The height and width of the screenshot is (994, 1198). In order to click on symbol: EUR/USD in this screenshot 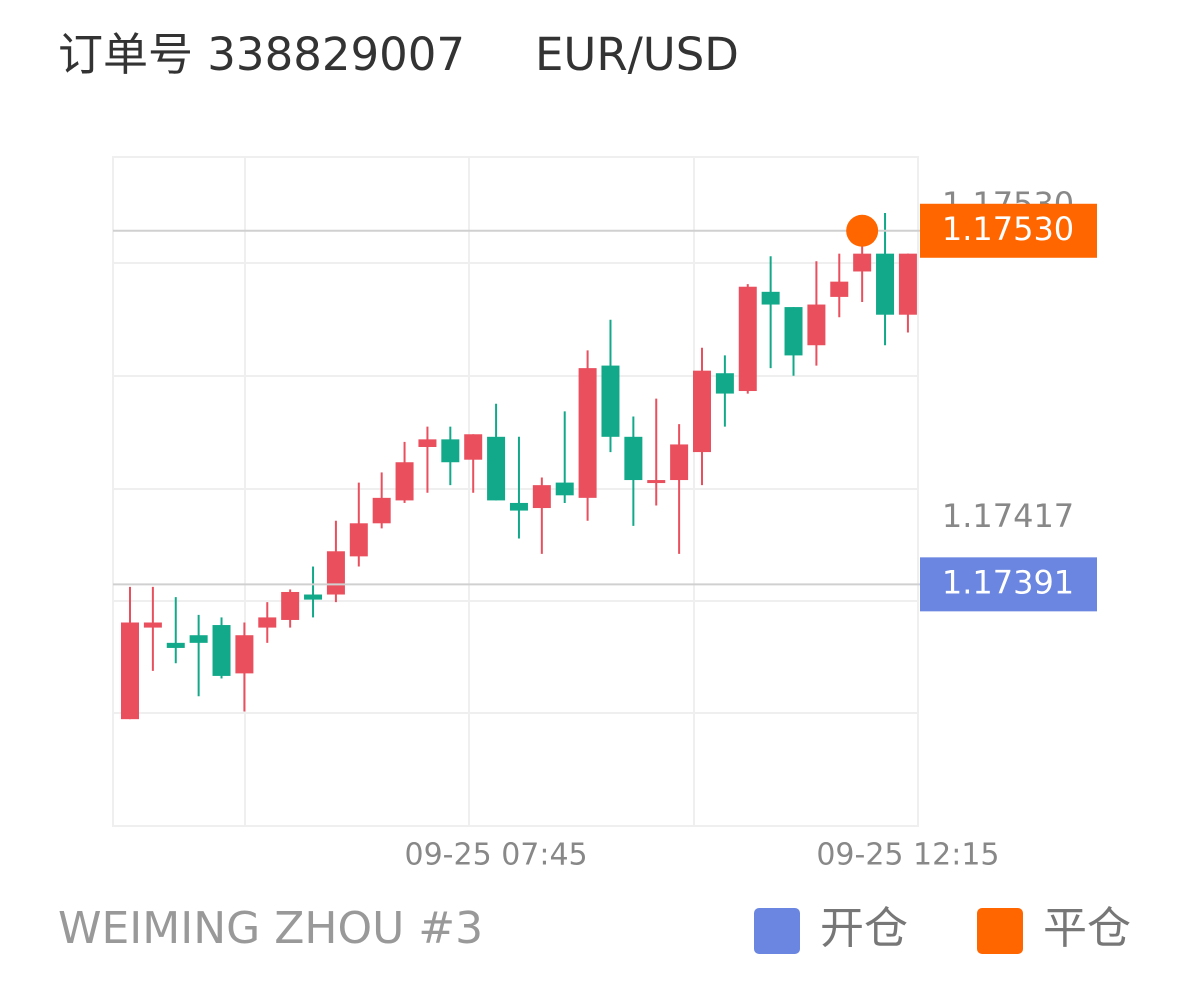, I will do `click(637, 54)`.